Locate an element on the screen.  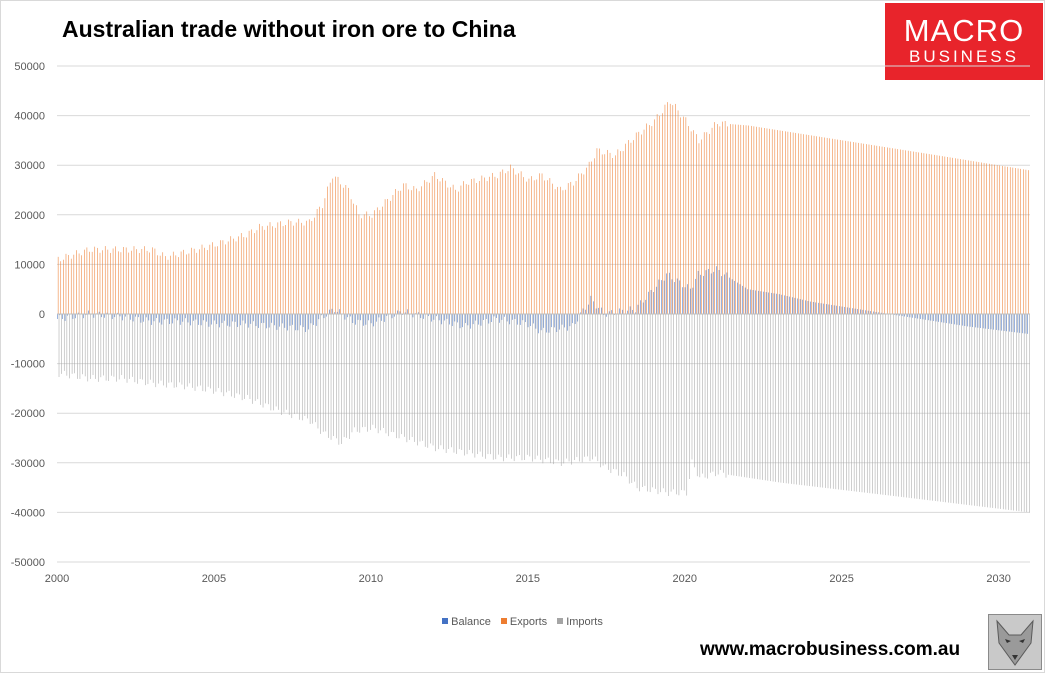
y-tick-label: -30000 is located at coordinates (28, 464).